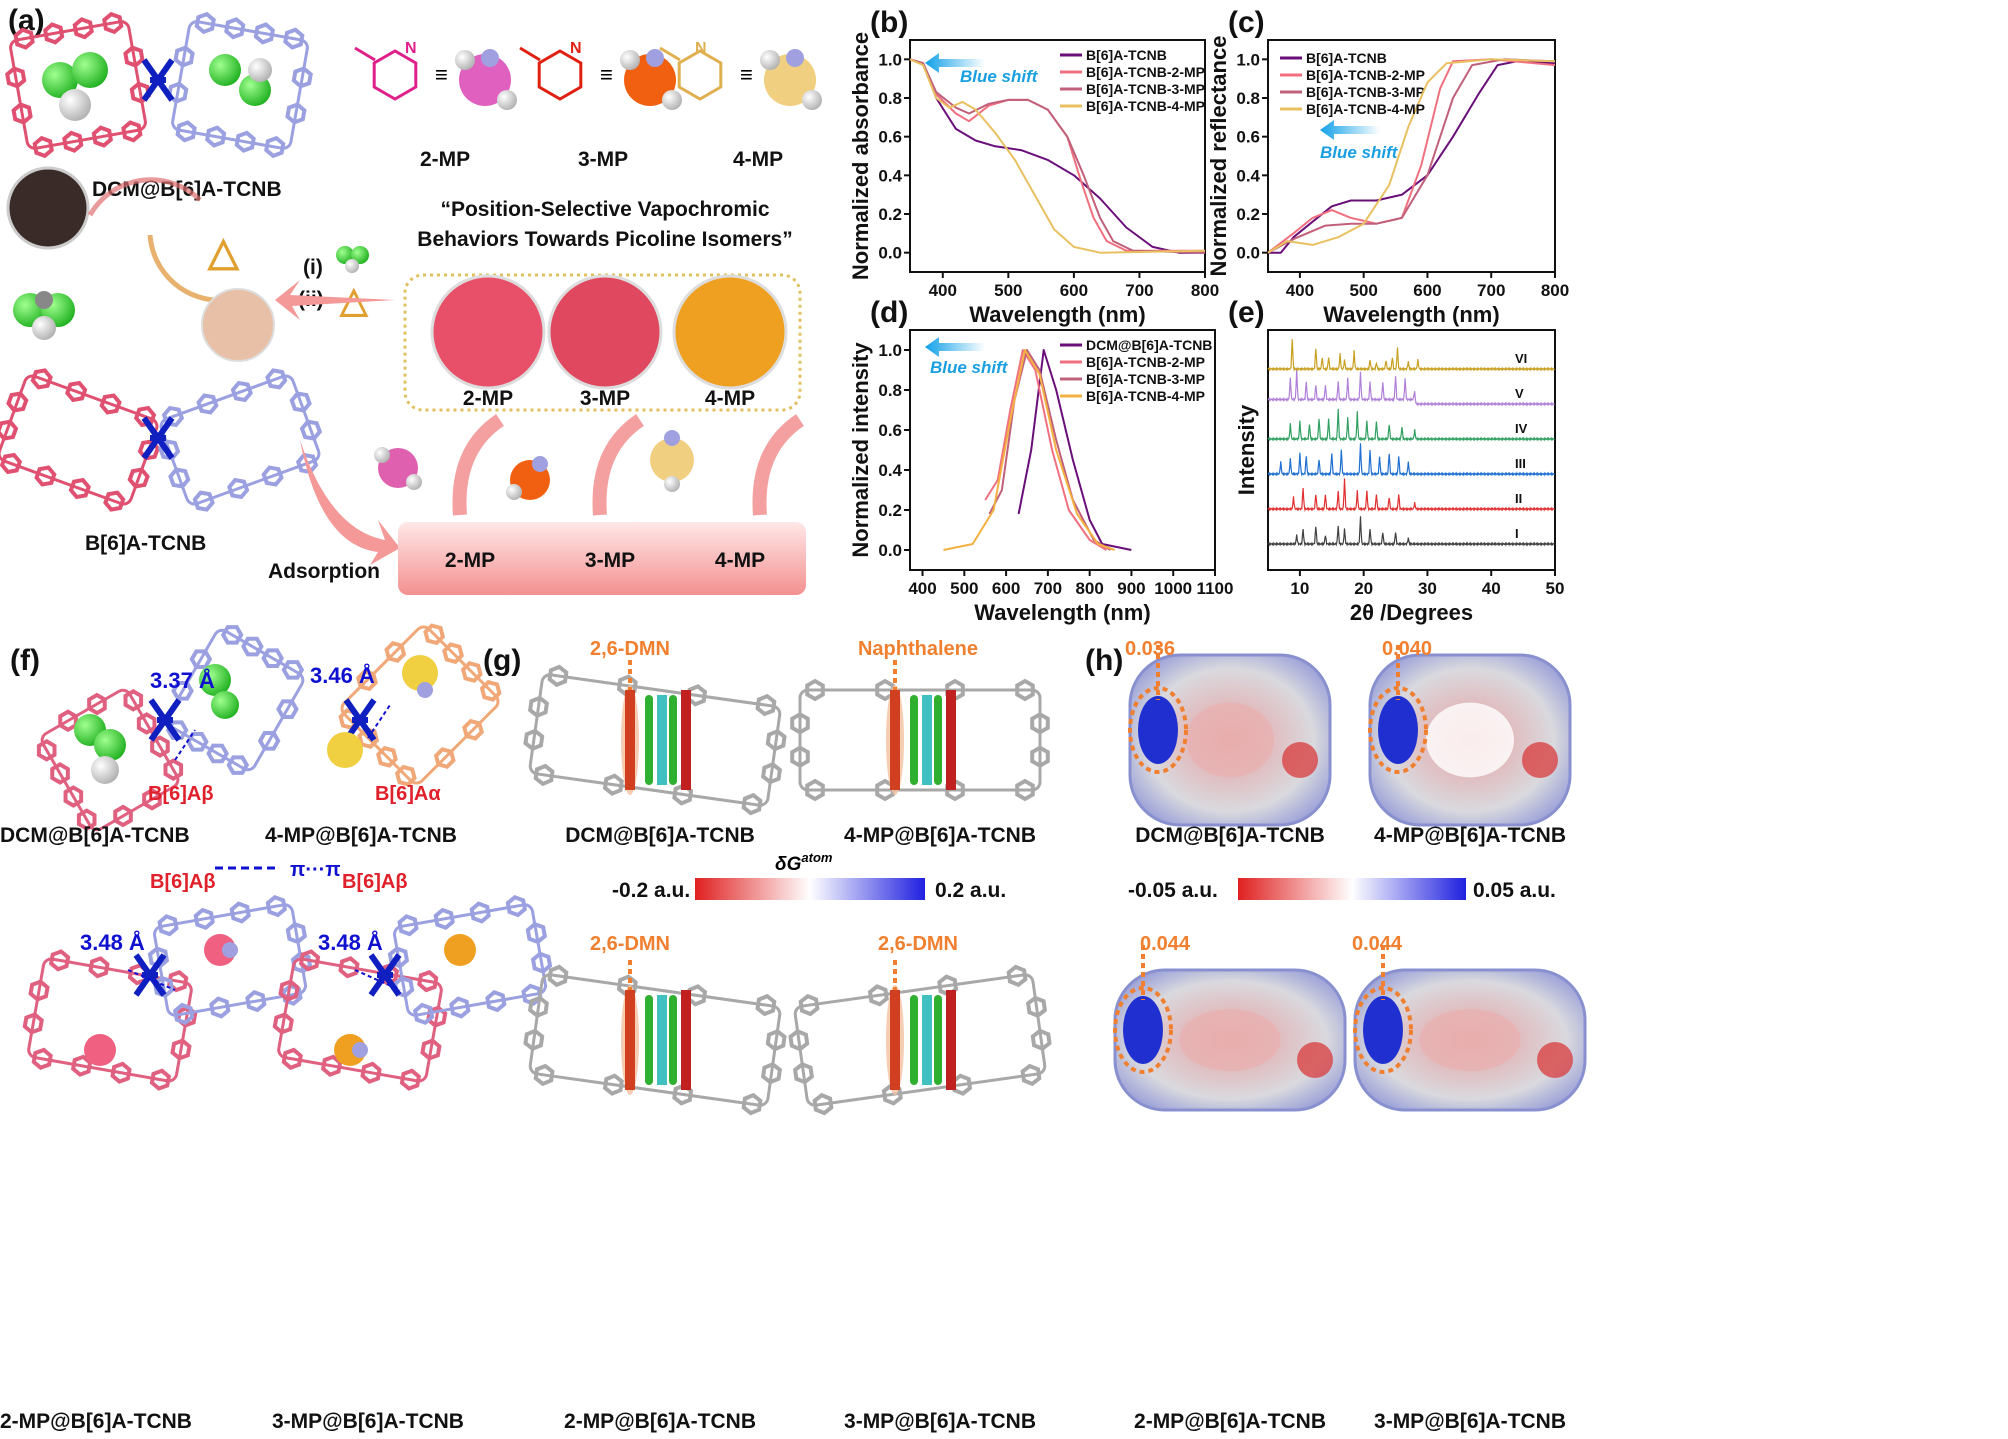 This screenshot has width=2008, height=1439. Describe the element at coordinates (890, 59) in the screenshot. I see `y-tick-label: 1.0` at that location.